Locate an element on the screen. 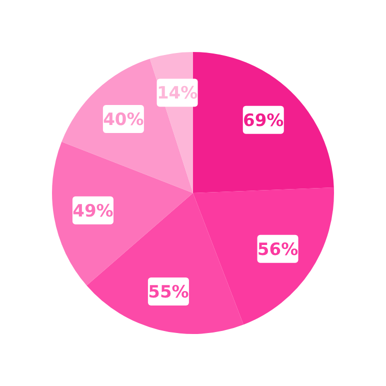 The height and width of the screenshot is (386, 386). data-label: 40% is located at coordinates (123, 120).